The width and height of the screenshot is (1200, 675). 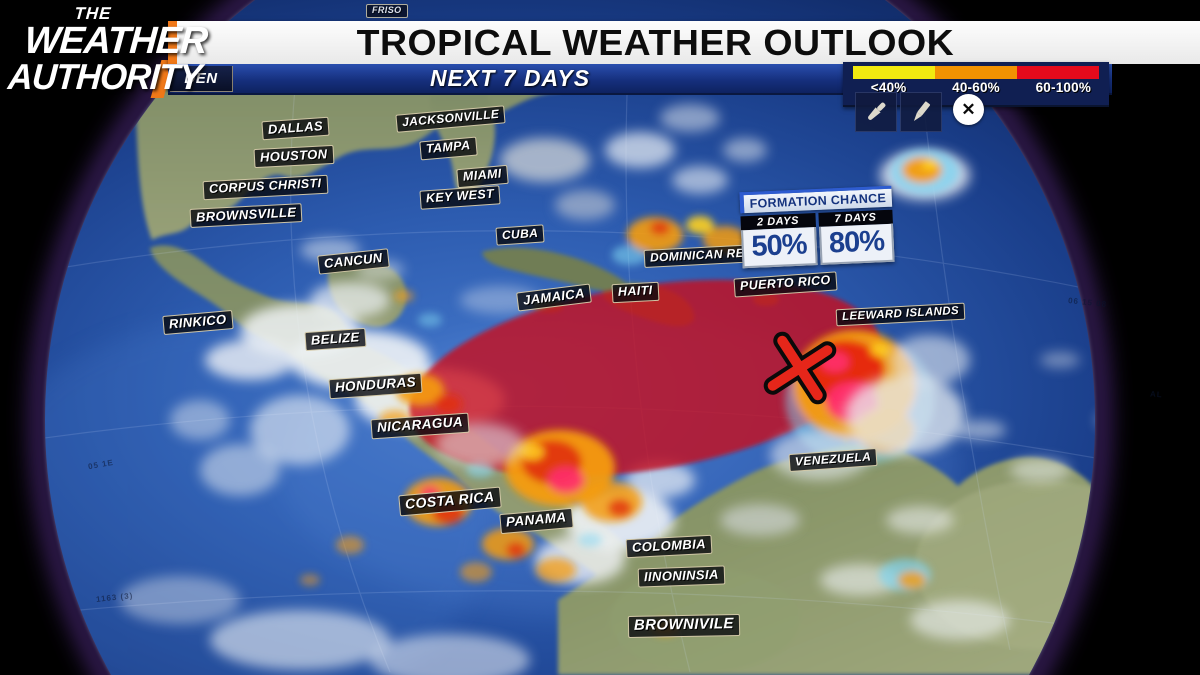 I want to click on page-title: TROPICAL WEATHER OUTLOOK, so click(x=655, y=42).